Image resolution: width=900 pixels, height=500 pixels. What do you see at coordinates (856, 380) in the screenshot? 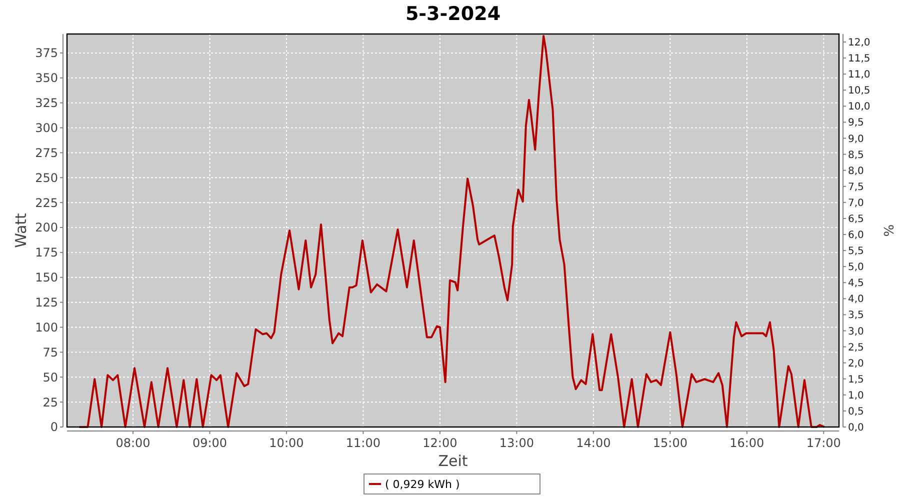
I see `y2-tick-label: 1,5` at bounding box center [856, 380].